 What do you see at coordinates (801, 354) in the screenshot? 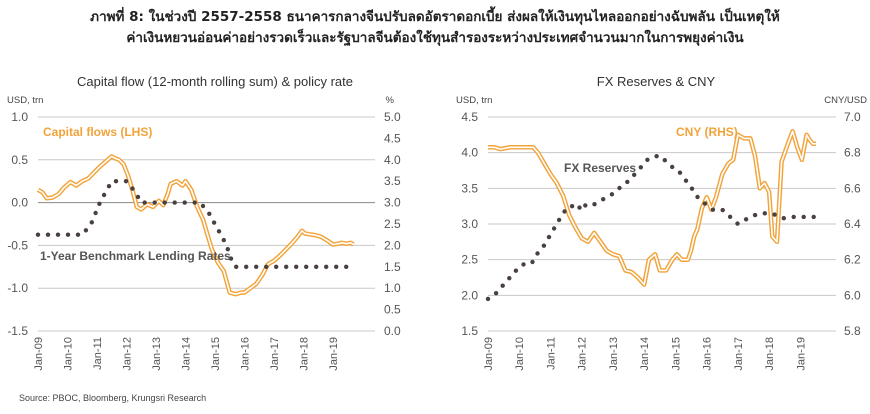
I see `x-tick-label: Jan-19` at bounding box center [801, 354].